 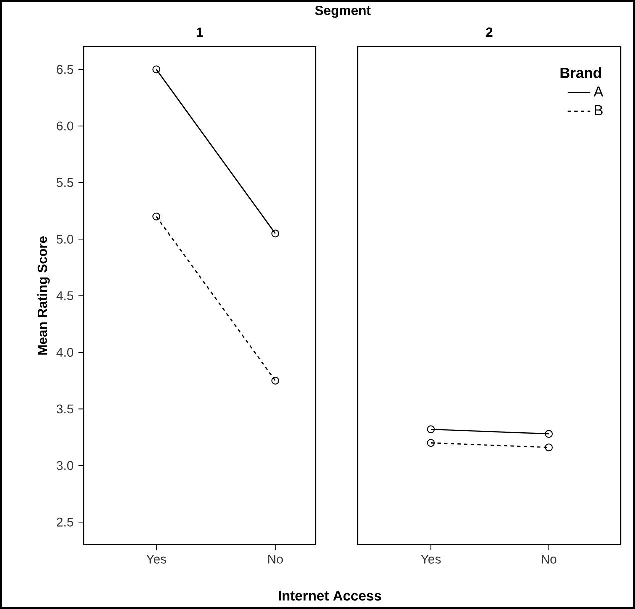 I want to click on legend-label: B, so click(x=599, y=110).